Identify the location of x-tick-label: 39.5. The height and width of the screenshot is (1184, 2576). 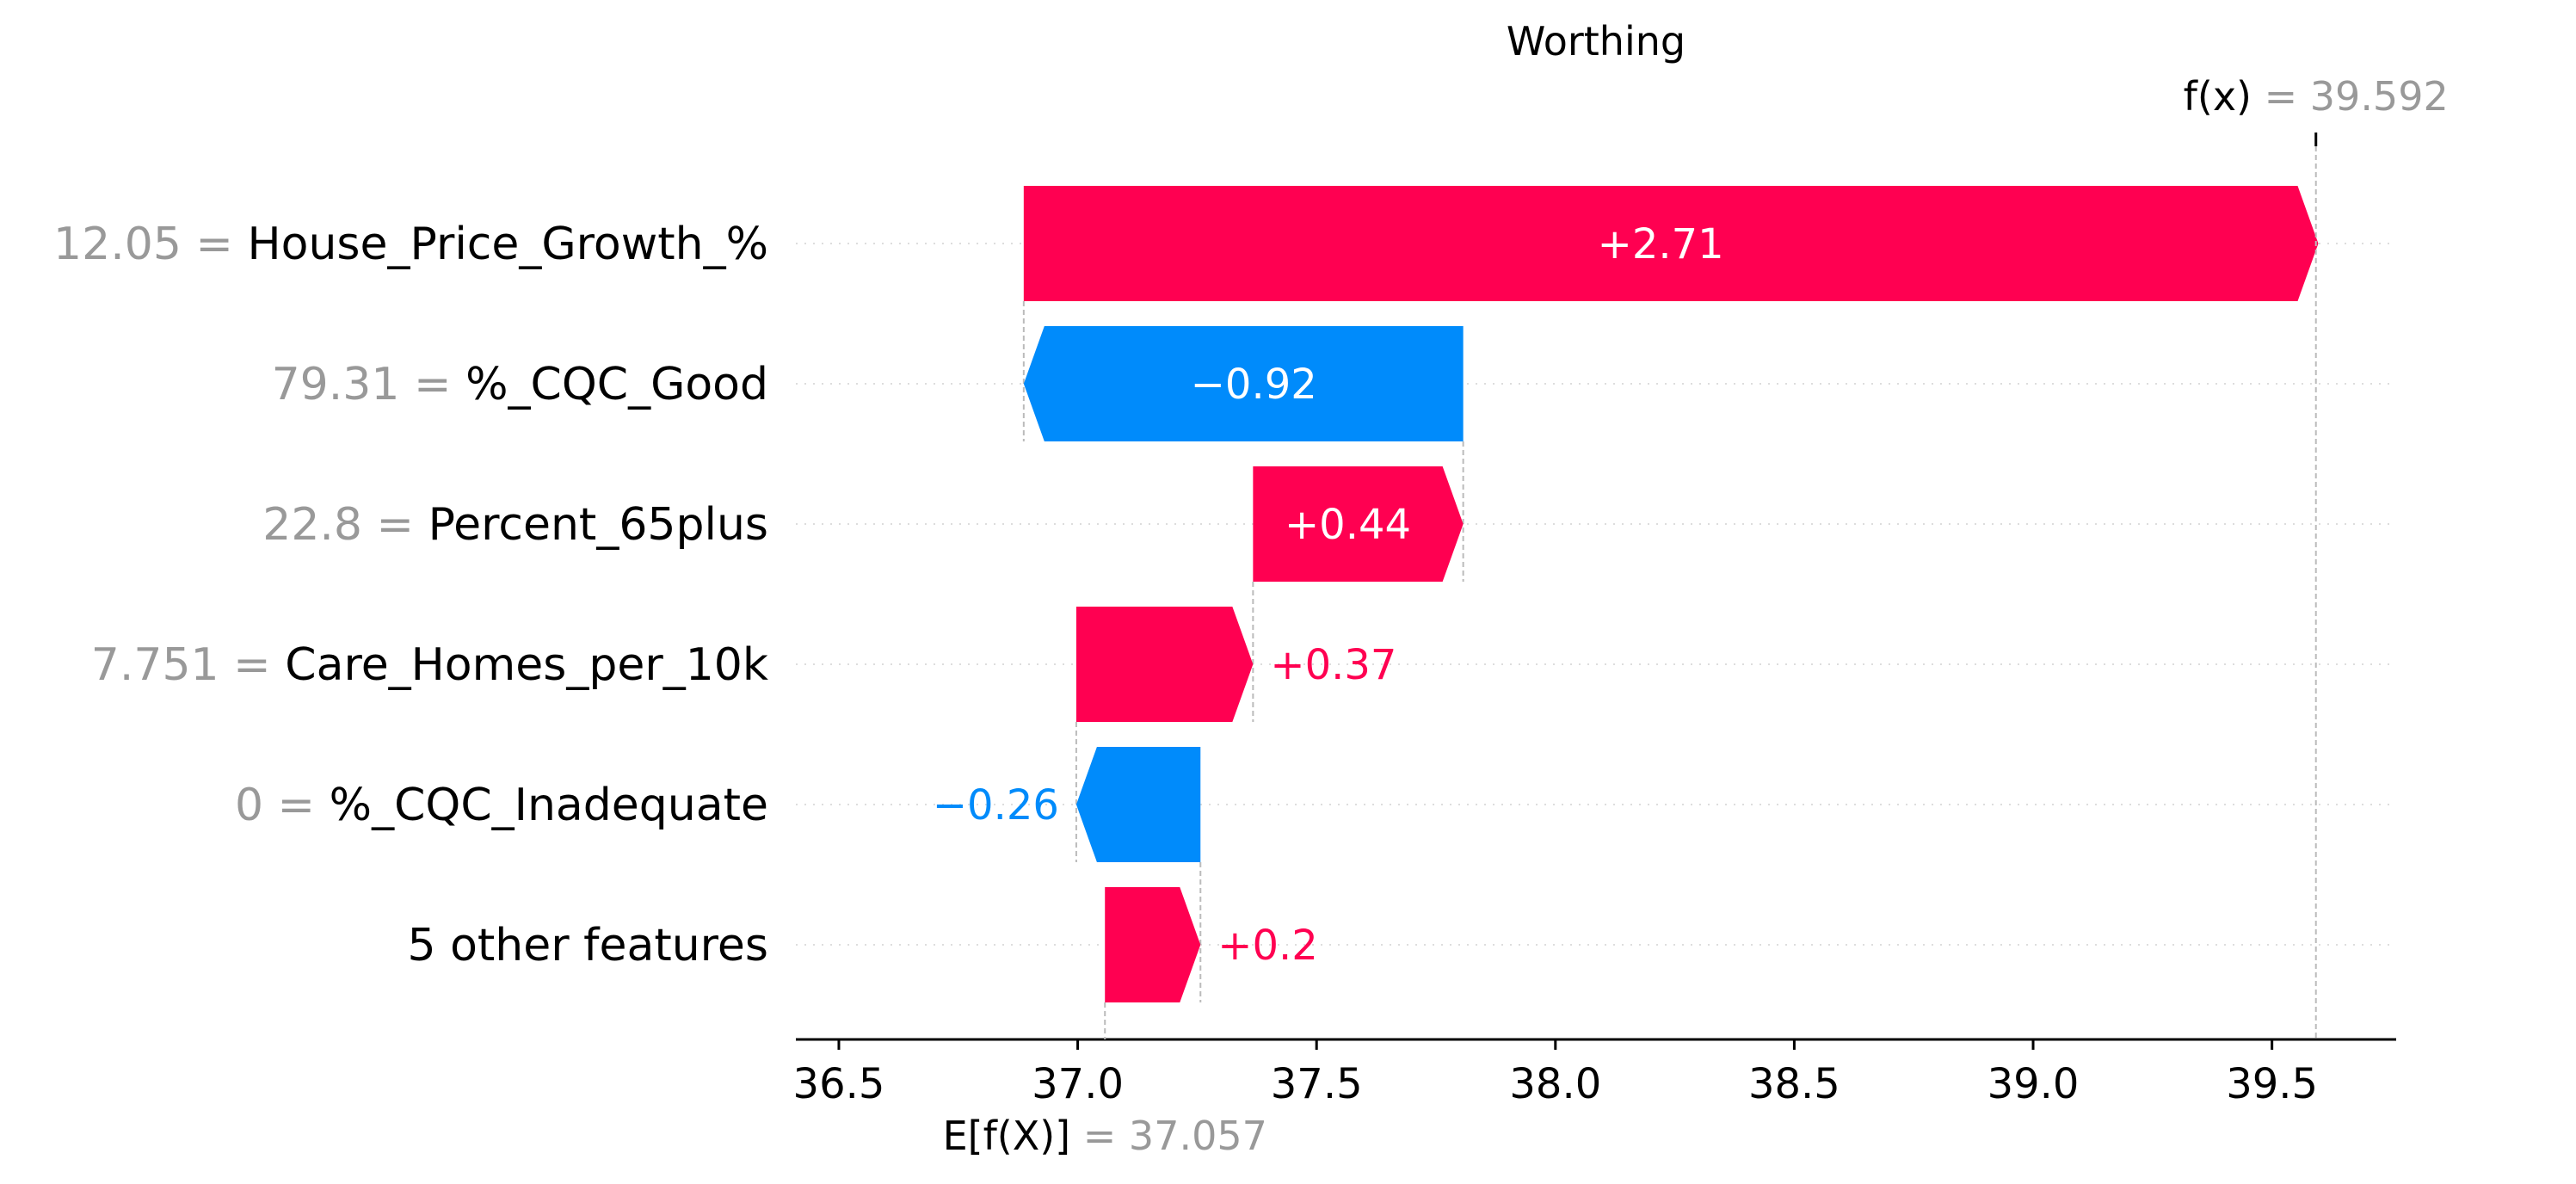
(2272, 1084).